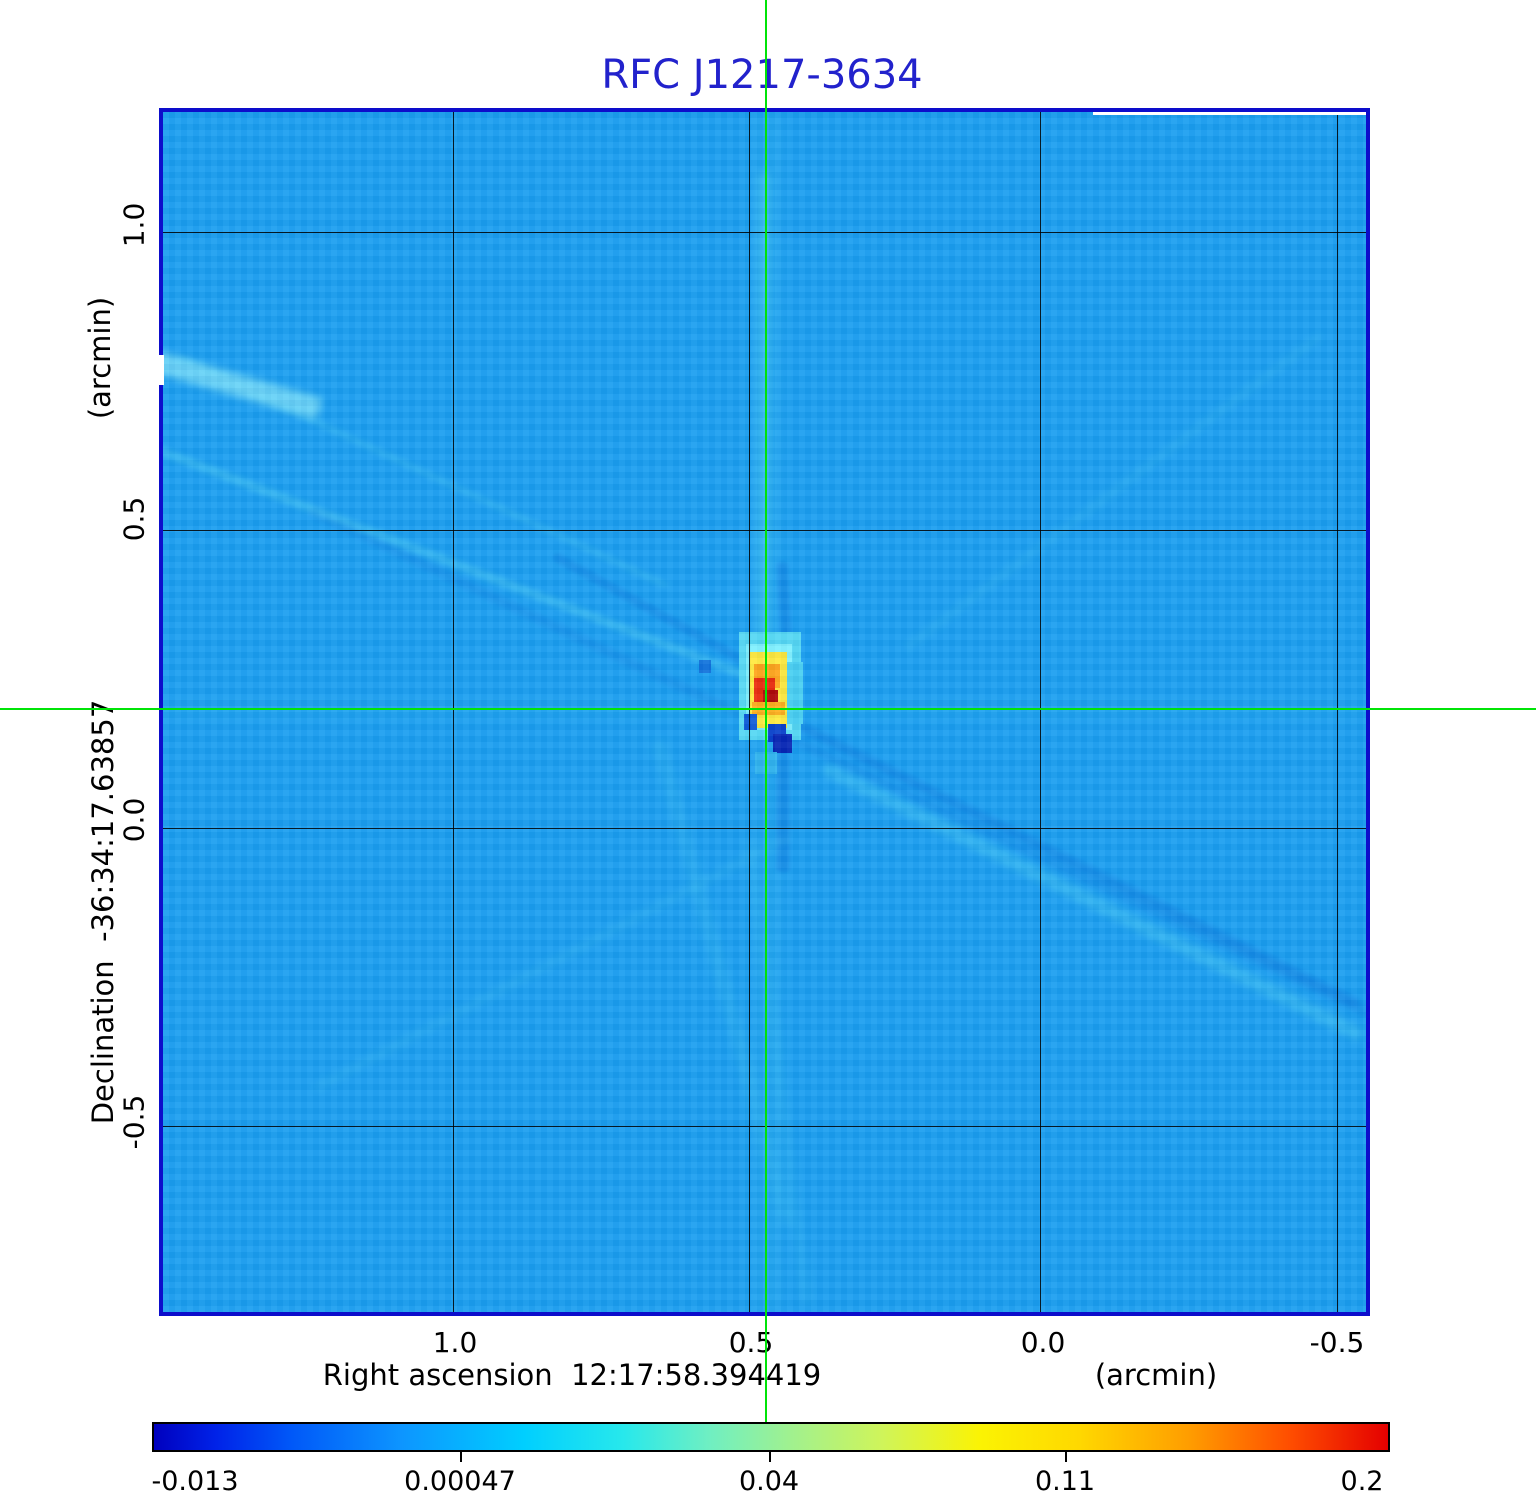 This screenshot has height=1511, width=1536. Describe the element at coordinates (1065, 1481) in the screenshot. I see `colorbar-tick-label: 0.11` at that location.